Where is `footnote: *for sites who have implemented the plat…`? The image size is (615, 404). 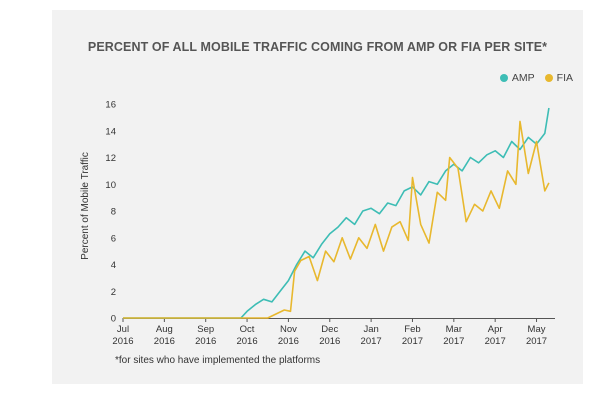
footnote: *for sites who have implemented the plat… is located at coordinates (218, 360).